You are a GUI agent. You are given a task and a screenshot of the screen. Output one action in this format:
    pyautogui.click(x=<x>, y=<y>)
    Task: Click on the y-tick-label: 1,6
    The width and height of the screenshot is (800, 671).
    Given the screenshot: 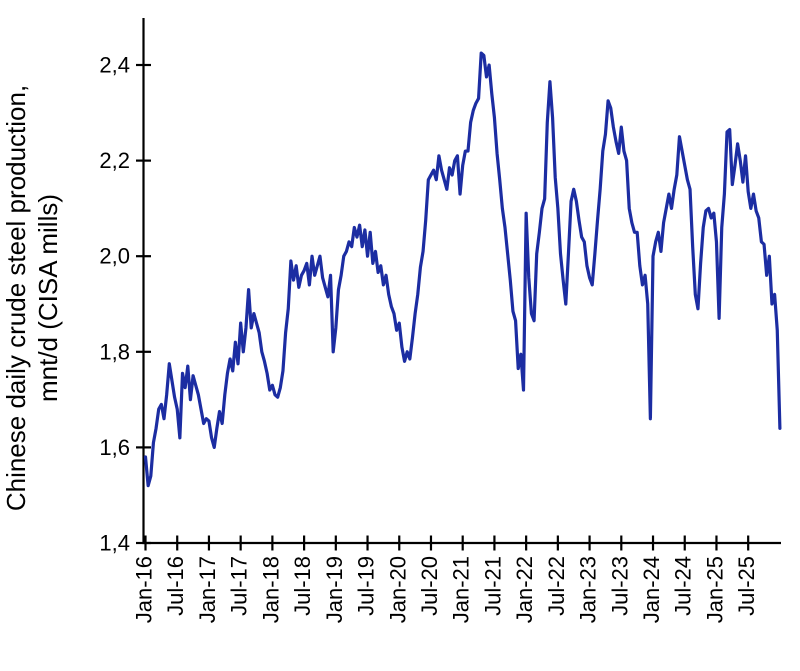 What is the action you would take?
    pyautogui.click(x=114, y=447)
    